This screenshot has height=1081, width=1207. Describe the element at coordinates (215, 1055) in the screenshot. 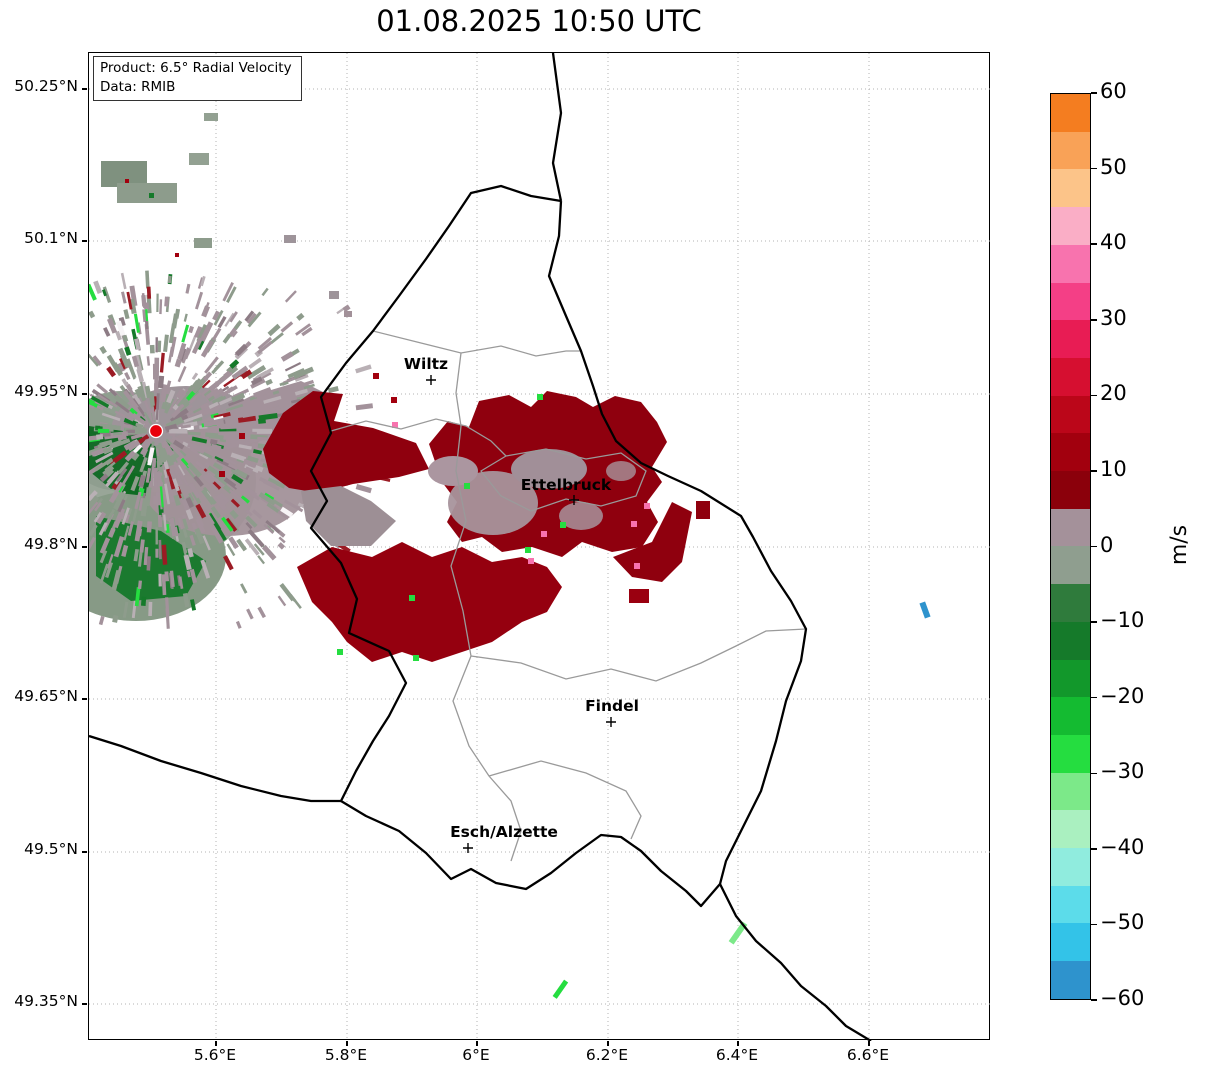

I see `x-tick-label: 5.6°E` at that location.